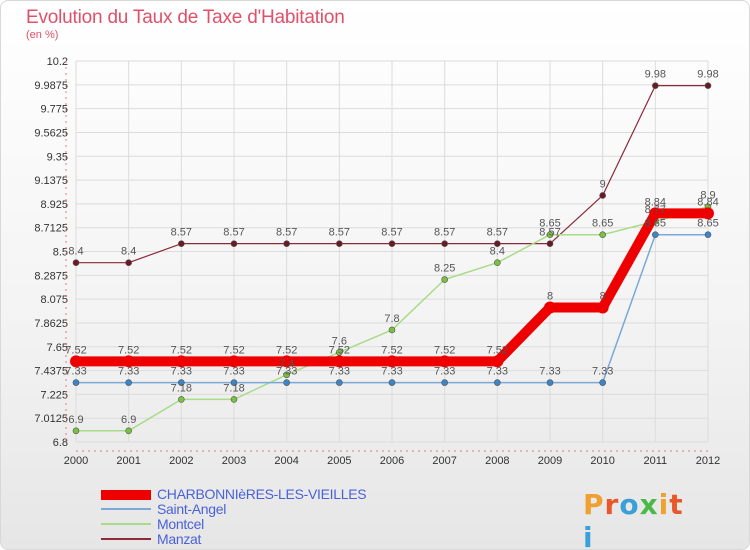 The image size is (750, 550). Describe the element at coordinates (60, 443) in the screenshot. I see `y-tick-label: 6.8` at that location.